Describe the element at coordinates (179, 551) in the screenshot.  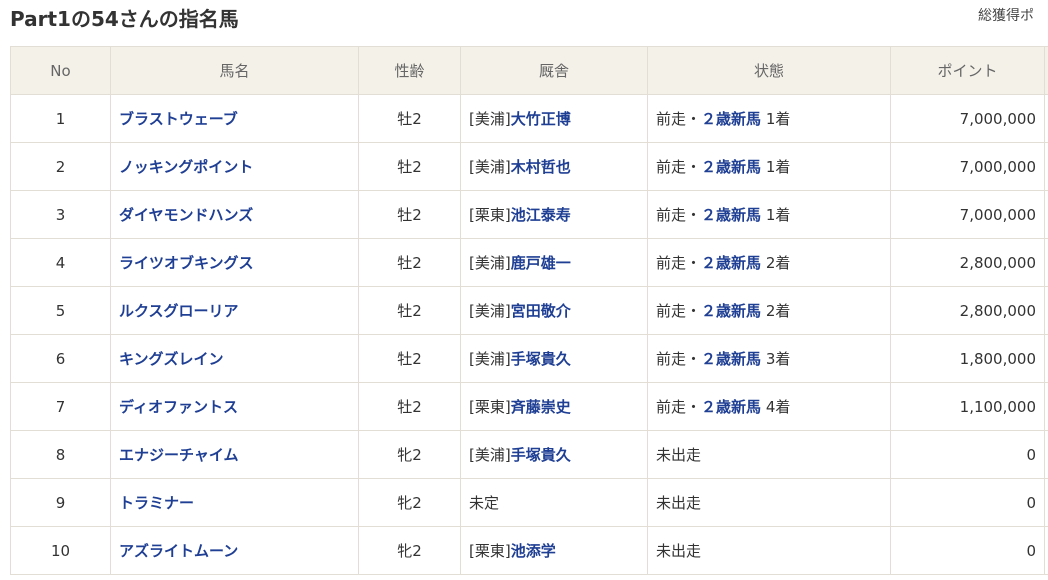
I see `horse-name-link: アズライトムーン` at that location.